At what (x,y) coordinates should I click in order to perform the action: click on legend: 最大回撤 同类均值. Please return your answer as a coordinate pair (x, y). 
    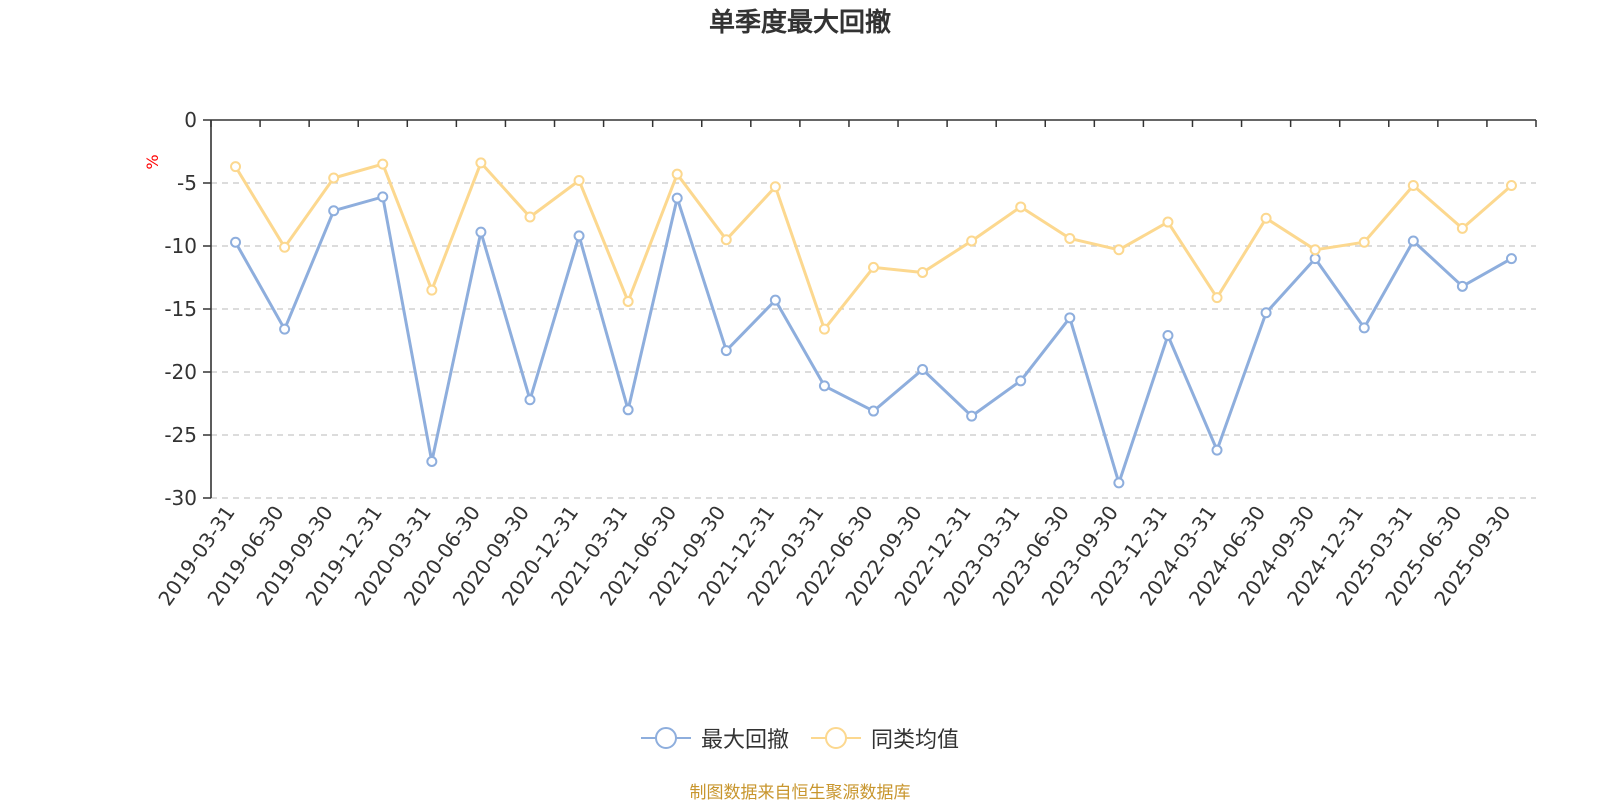
    Looking at the image, I should click on (800, 738).